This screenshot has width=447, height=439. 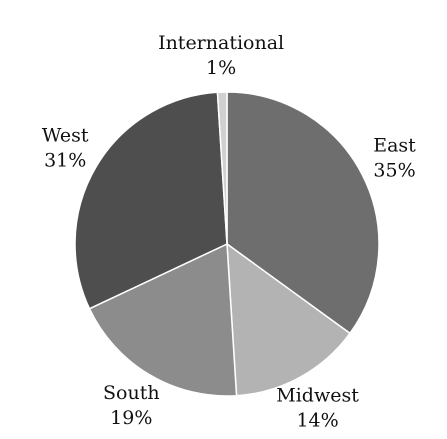 What do you see at coordinates (65, 160) in the screenshot?
I see `slice-value-label: 31%` at bounding box center [65, 160].